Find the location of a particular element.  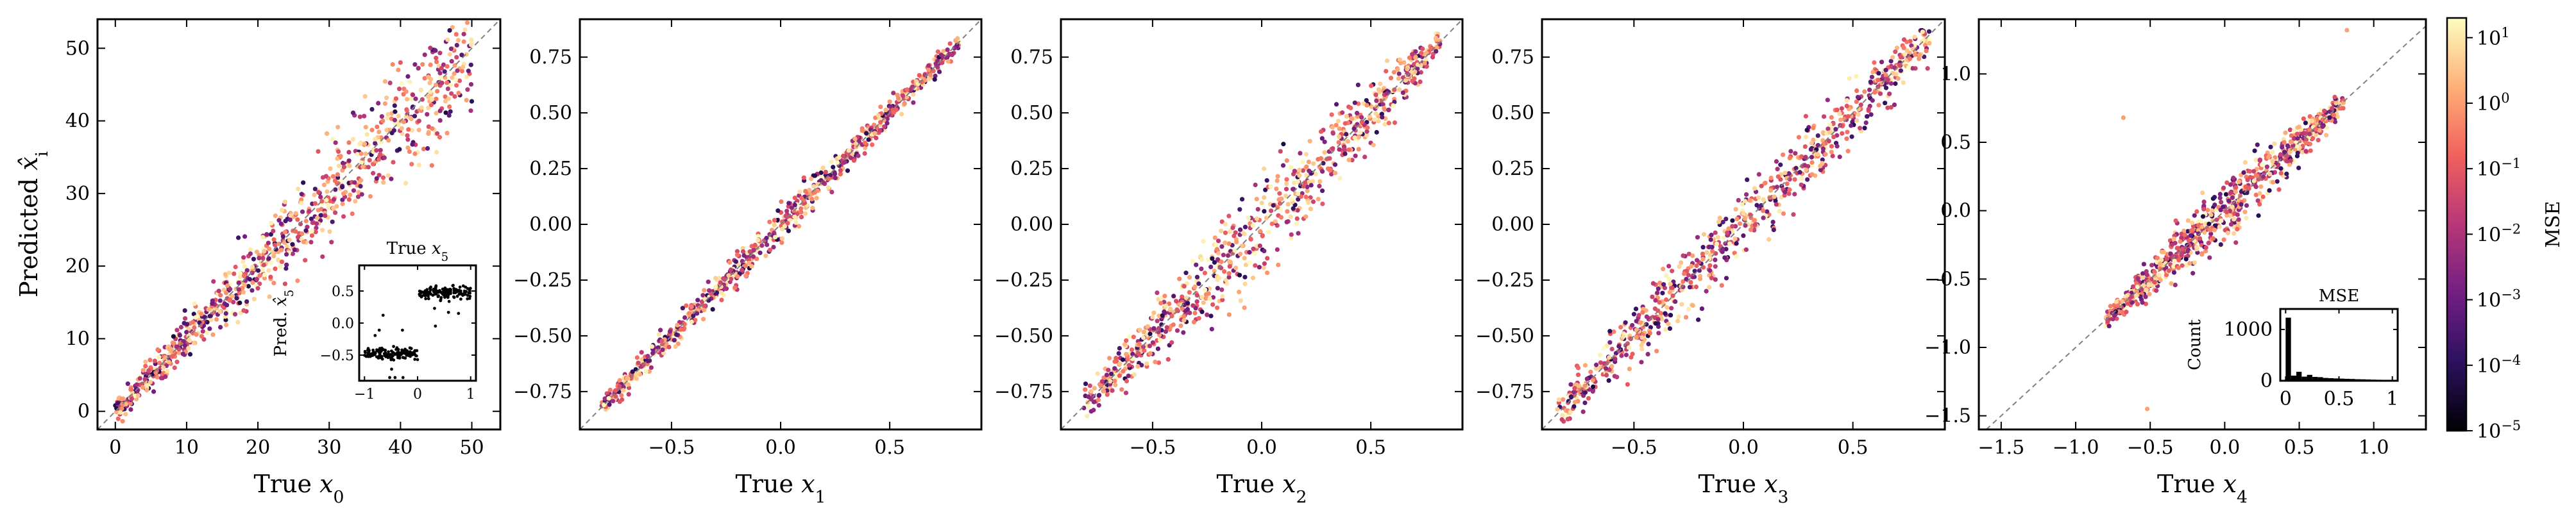

axis-ytick-label: 0.75 is located at coordinates (1031, 58).